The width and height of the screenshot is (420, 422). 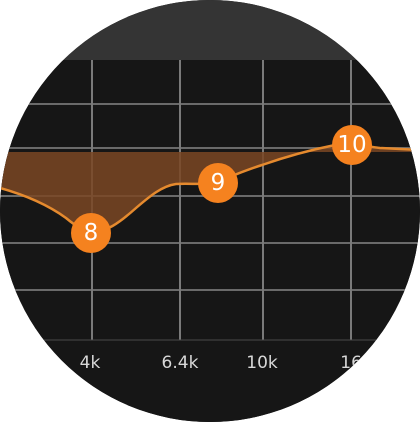 I want to click on frequency-label-4k: 4k, so click(x=90, y=363).